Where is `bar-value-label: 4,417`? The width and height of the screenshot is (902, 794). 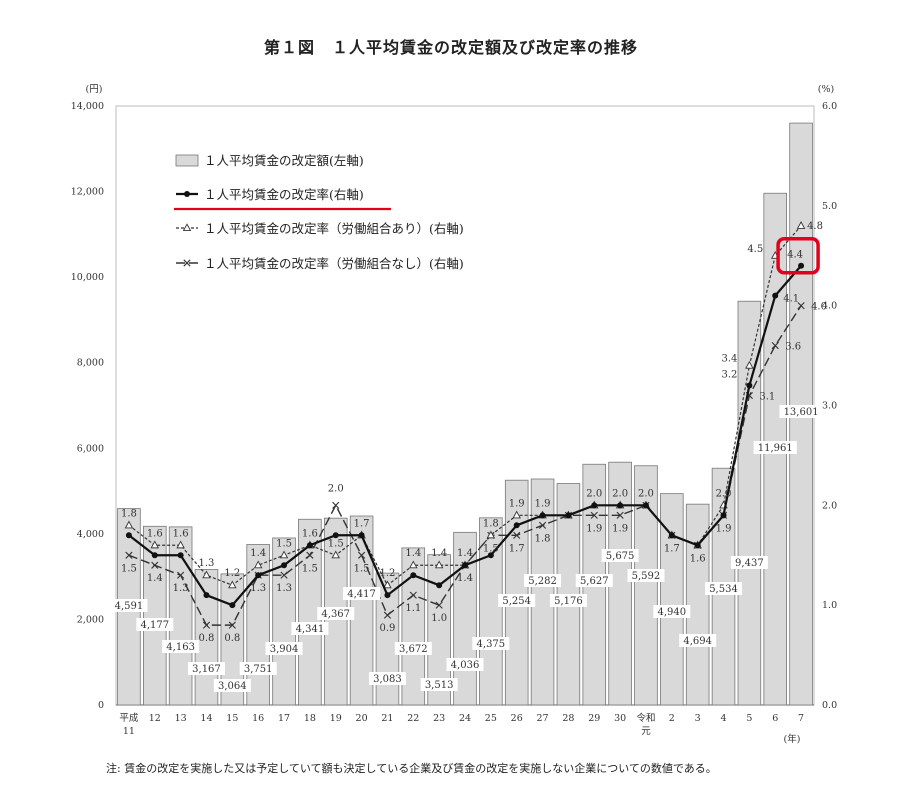
bar-value-label: 4,417 is located at coordinates (361, 594).